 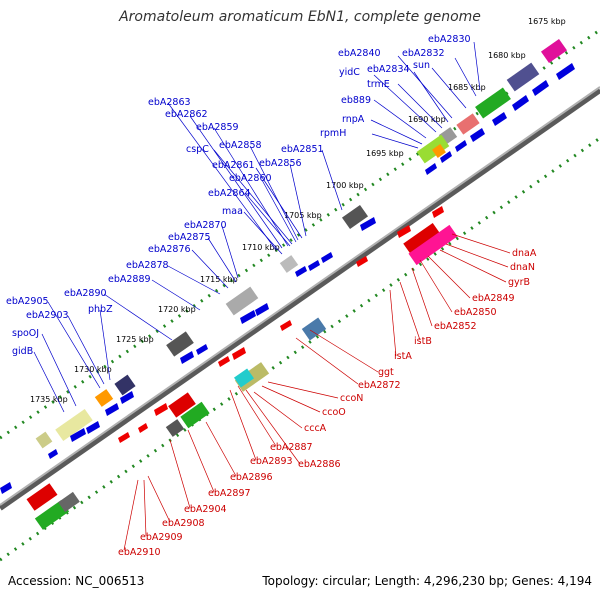 I want to click on gene-label: ebA2850, so click(x=475, y=312).